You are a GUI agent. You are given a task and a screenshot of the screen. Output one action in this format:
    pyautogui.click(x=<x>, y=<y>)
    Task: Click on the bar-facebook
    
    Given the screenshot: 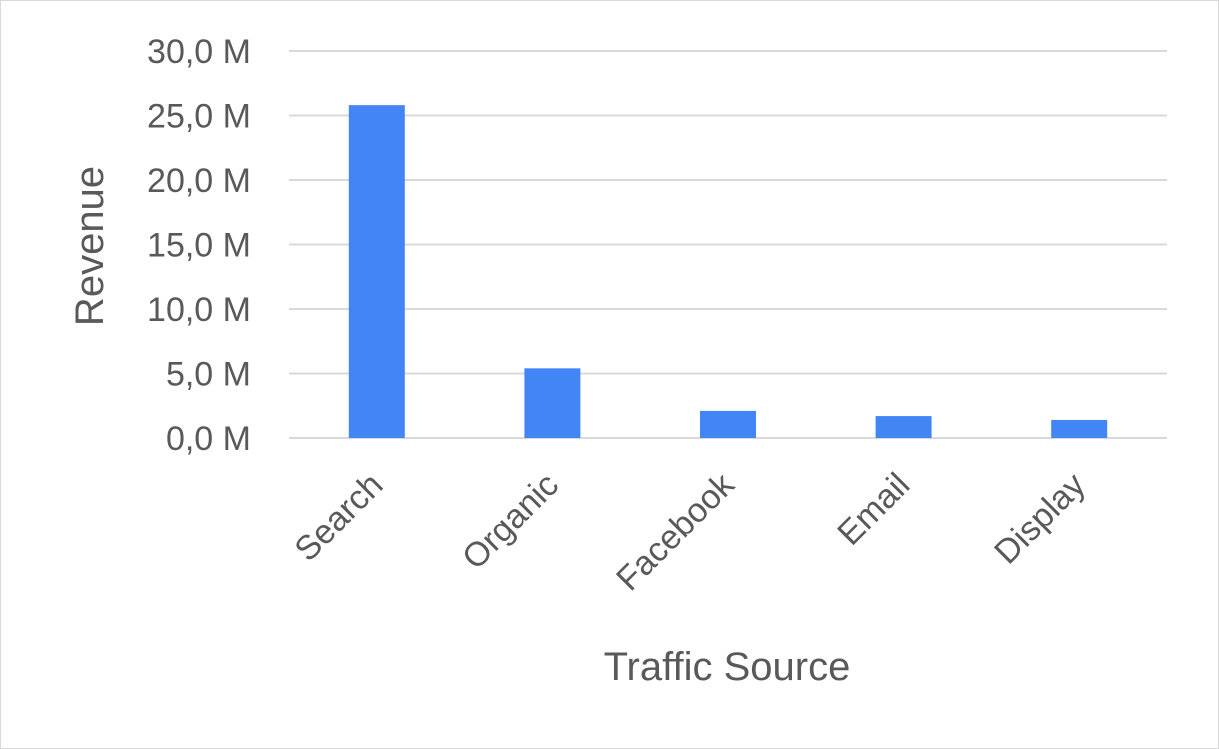 What is the action you would take?
    pyautogui.click(x=728, y=424)
    